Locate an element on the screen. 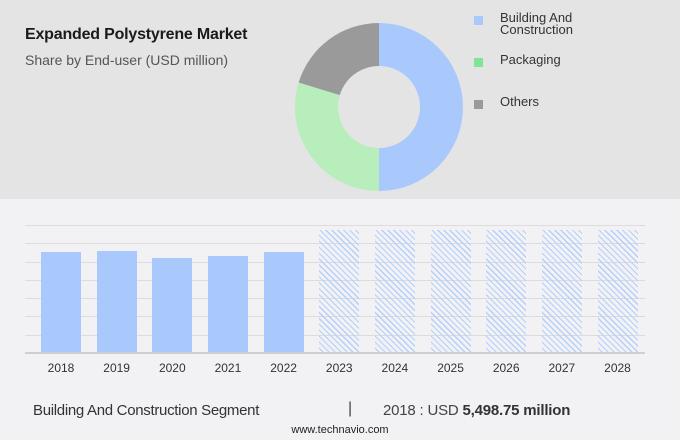  bar-forecast-2024 is located at coordinates (394, 291).